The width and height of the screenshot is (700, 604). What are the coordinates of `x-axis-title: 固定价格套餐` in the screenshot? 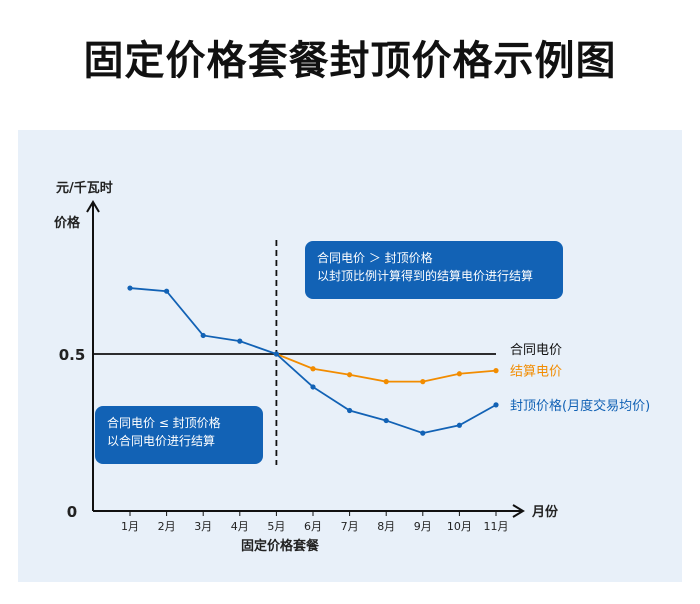 It's located at (280, 546).